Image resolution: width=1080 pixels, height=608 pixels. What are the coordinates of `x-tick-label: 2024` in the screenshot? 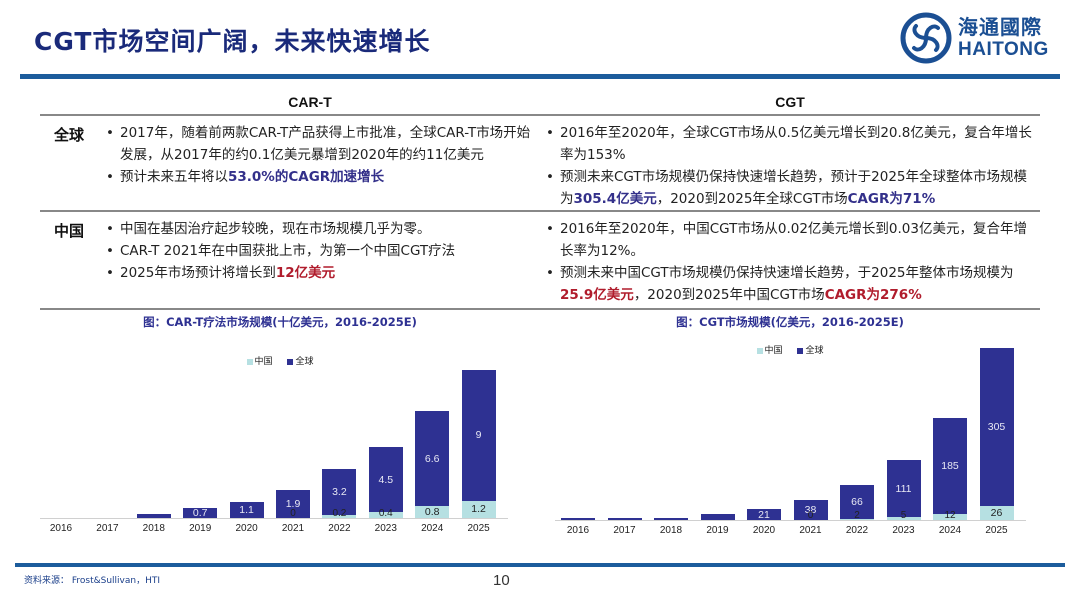 It's located at (432, 528).